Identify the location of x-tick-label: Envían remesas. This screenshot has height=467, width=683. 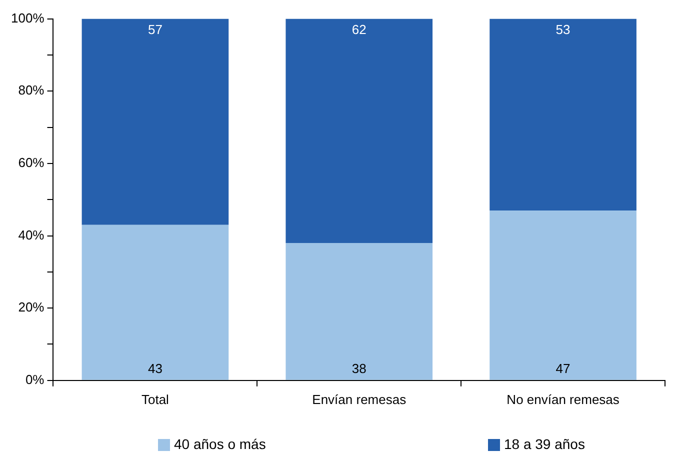
(359, 399).